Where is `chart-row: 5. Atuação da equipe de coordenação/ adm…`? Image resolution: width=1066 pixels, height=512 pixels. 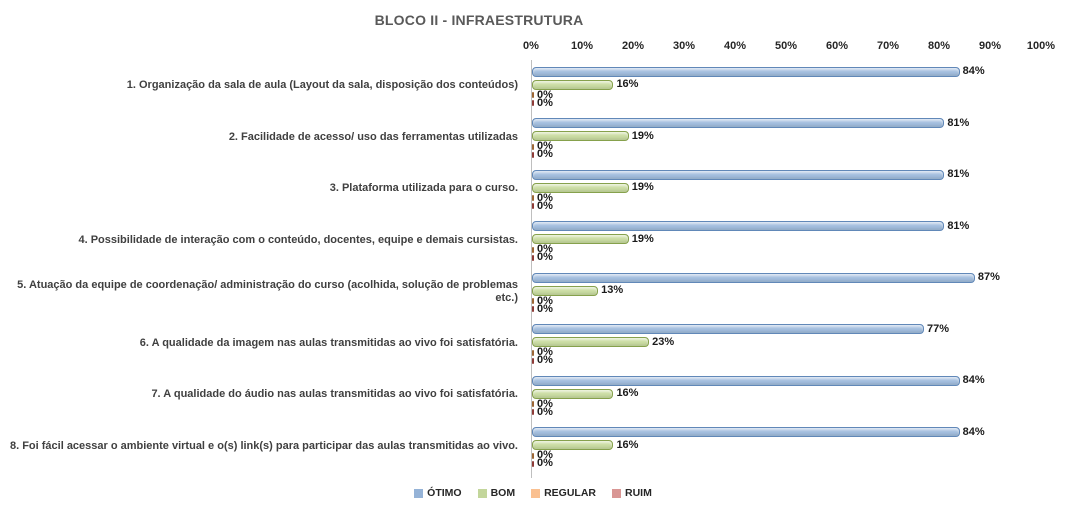
chart-row: 5. Atuação da equipe de coordenação/ adm… is located at coordinates (533, 292).